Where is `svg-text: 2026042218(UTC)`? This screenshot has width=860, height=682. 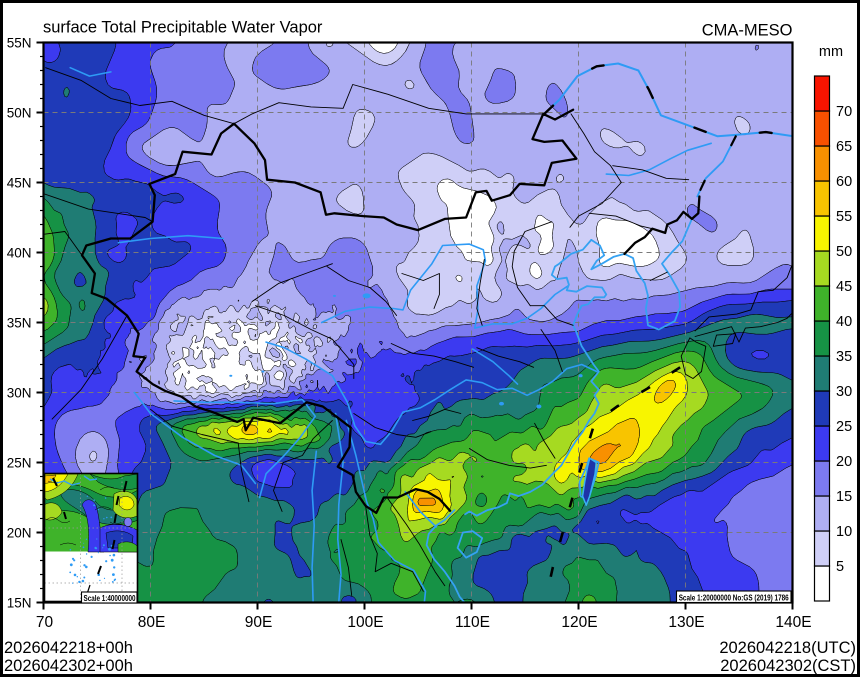
svg-text: 2026042218(UTC) is located at coordinates (787, 648).